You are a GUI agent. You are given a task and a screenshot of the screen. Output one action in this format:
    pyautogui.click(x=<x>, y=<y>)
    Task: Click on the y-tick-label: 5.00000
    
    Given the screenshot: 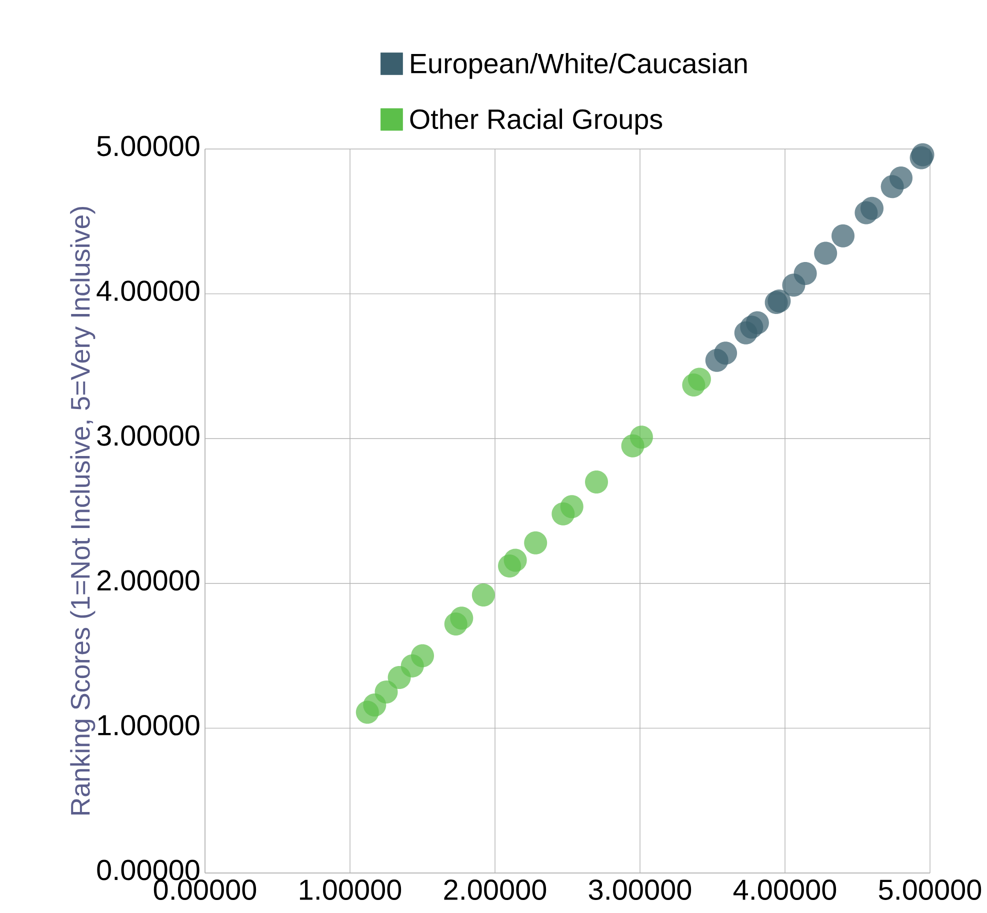 What is the action you would take?
    pyautogui.click(x=148, y=146)
    